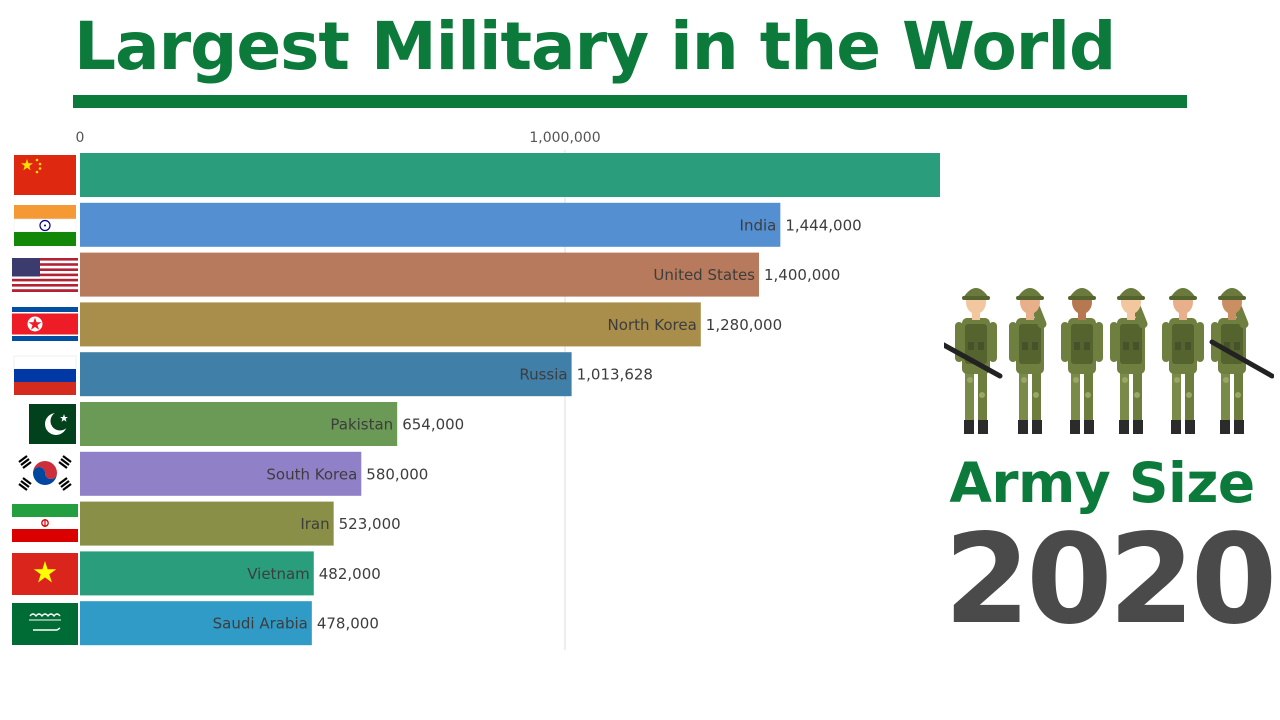 This screenshot has width=1280, height=720. I want to click on bar-value-label: 1,013,628, so click(615, 375).